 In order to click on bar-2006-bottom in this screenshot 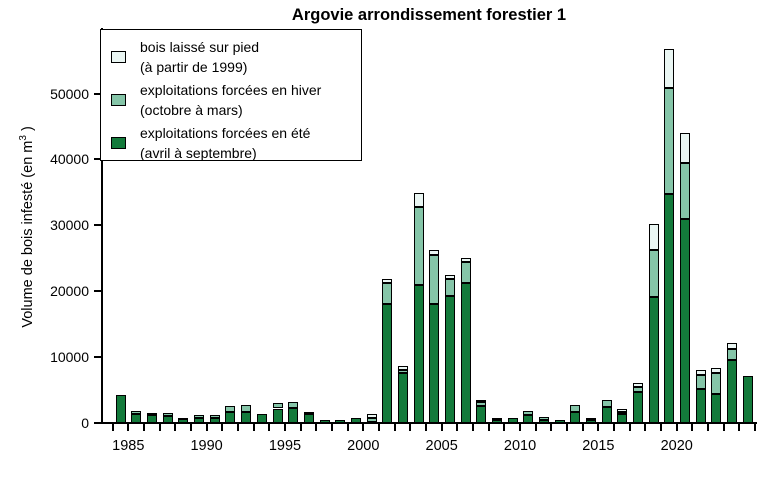, I will do `click(465, 353)`.